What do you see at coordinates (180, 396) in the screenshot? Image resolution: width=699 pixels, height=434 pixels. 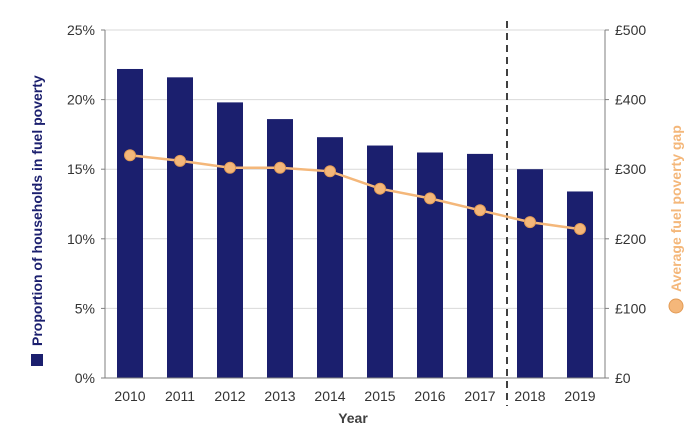 I see `x-tick-label: 2011` at bounding box center [180, 396].